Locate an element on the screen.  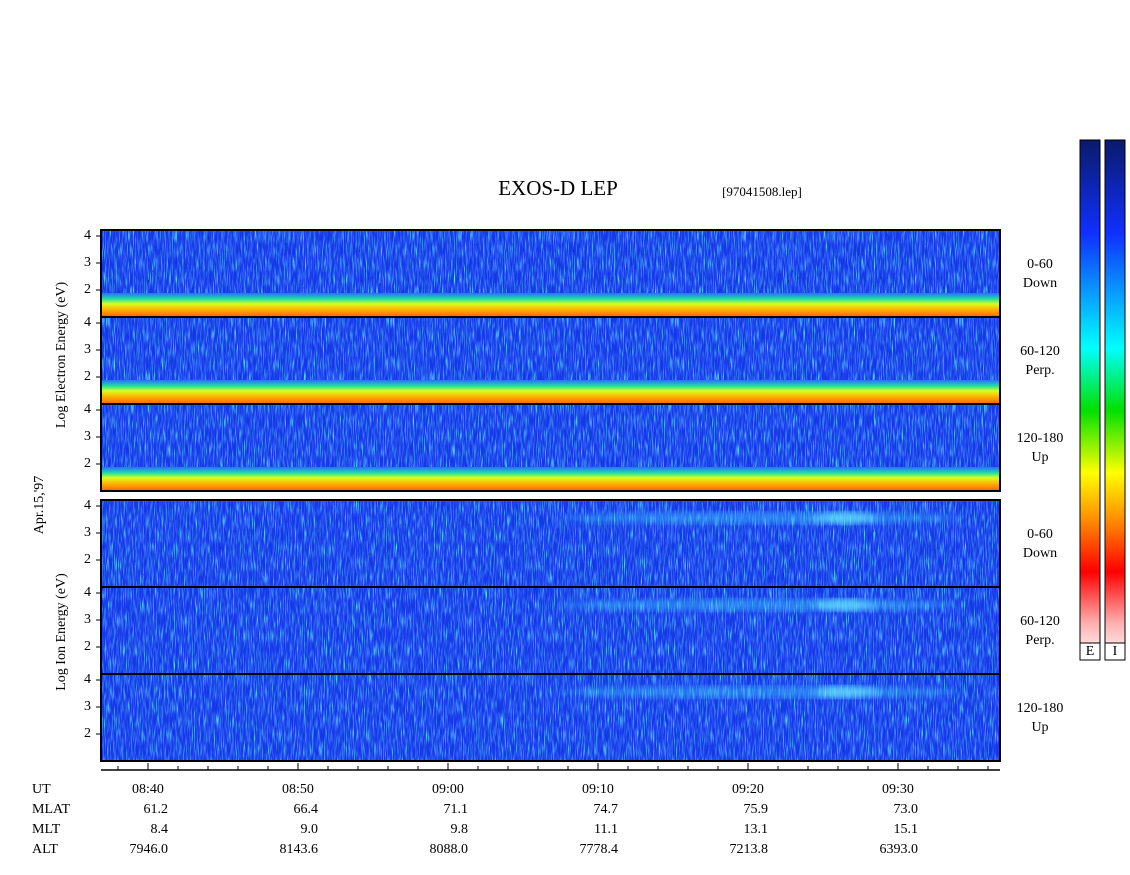
row-value: 74.7 is located at coordinates (606, 809).